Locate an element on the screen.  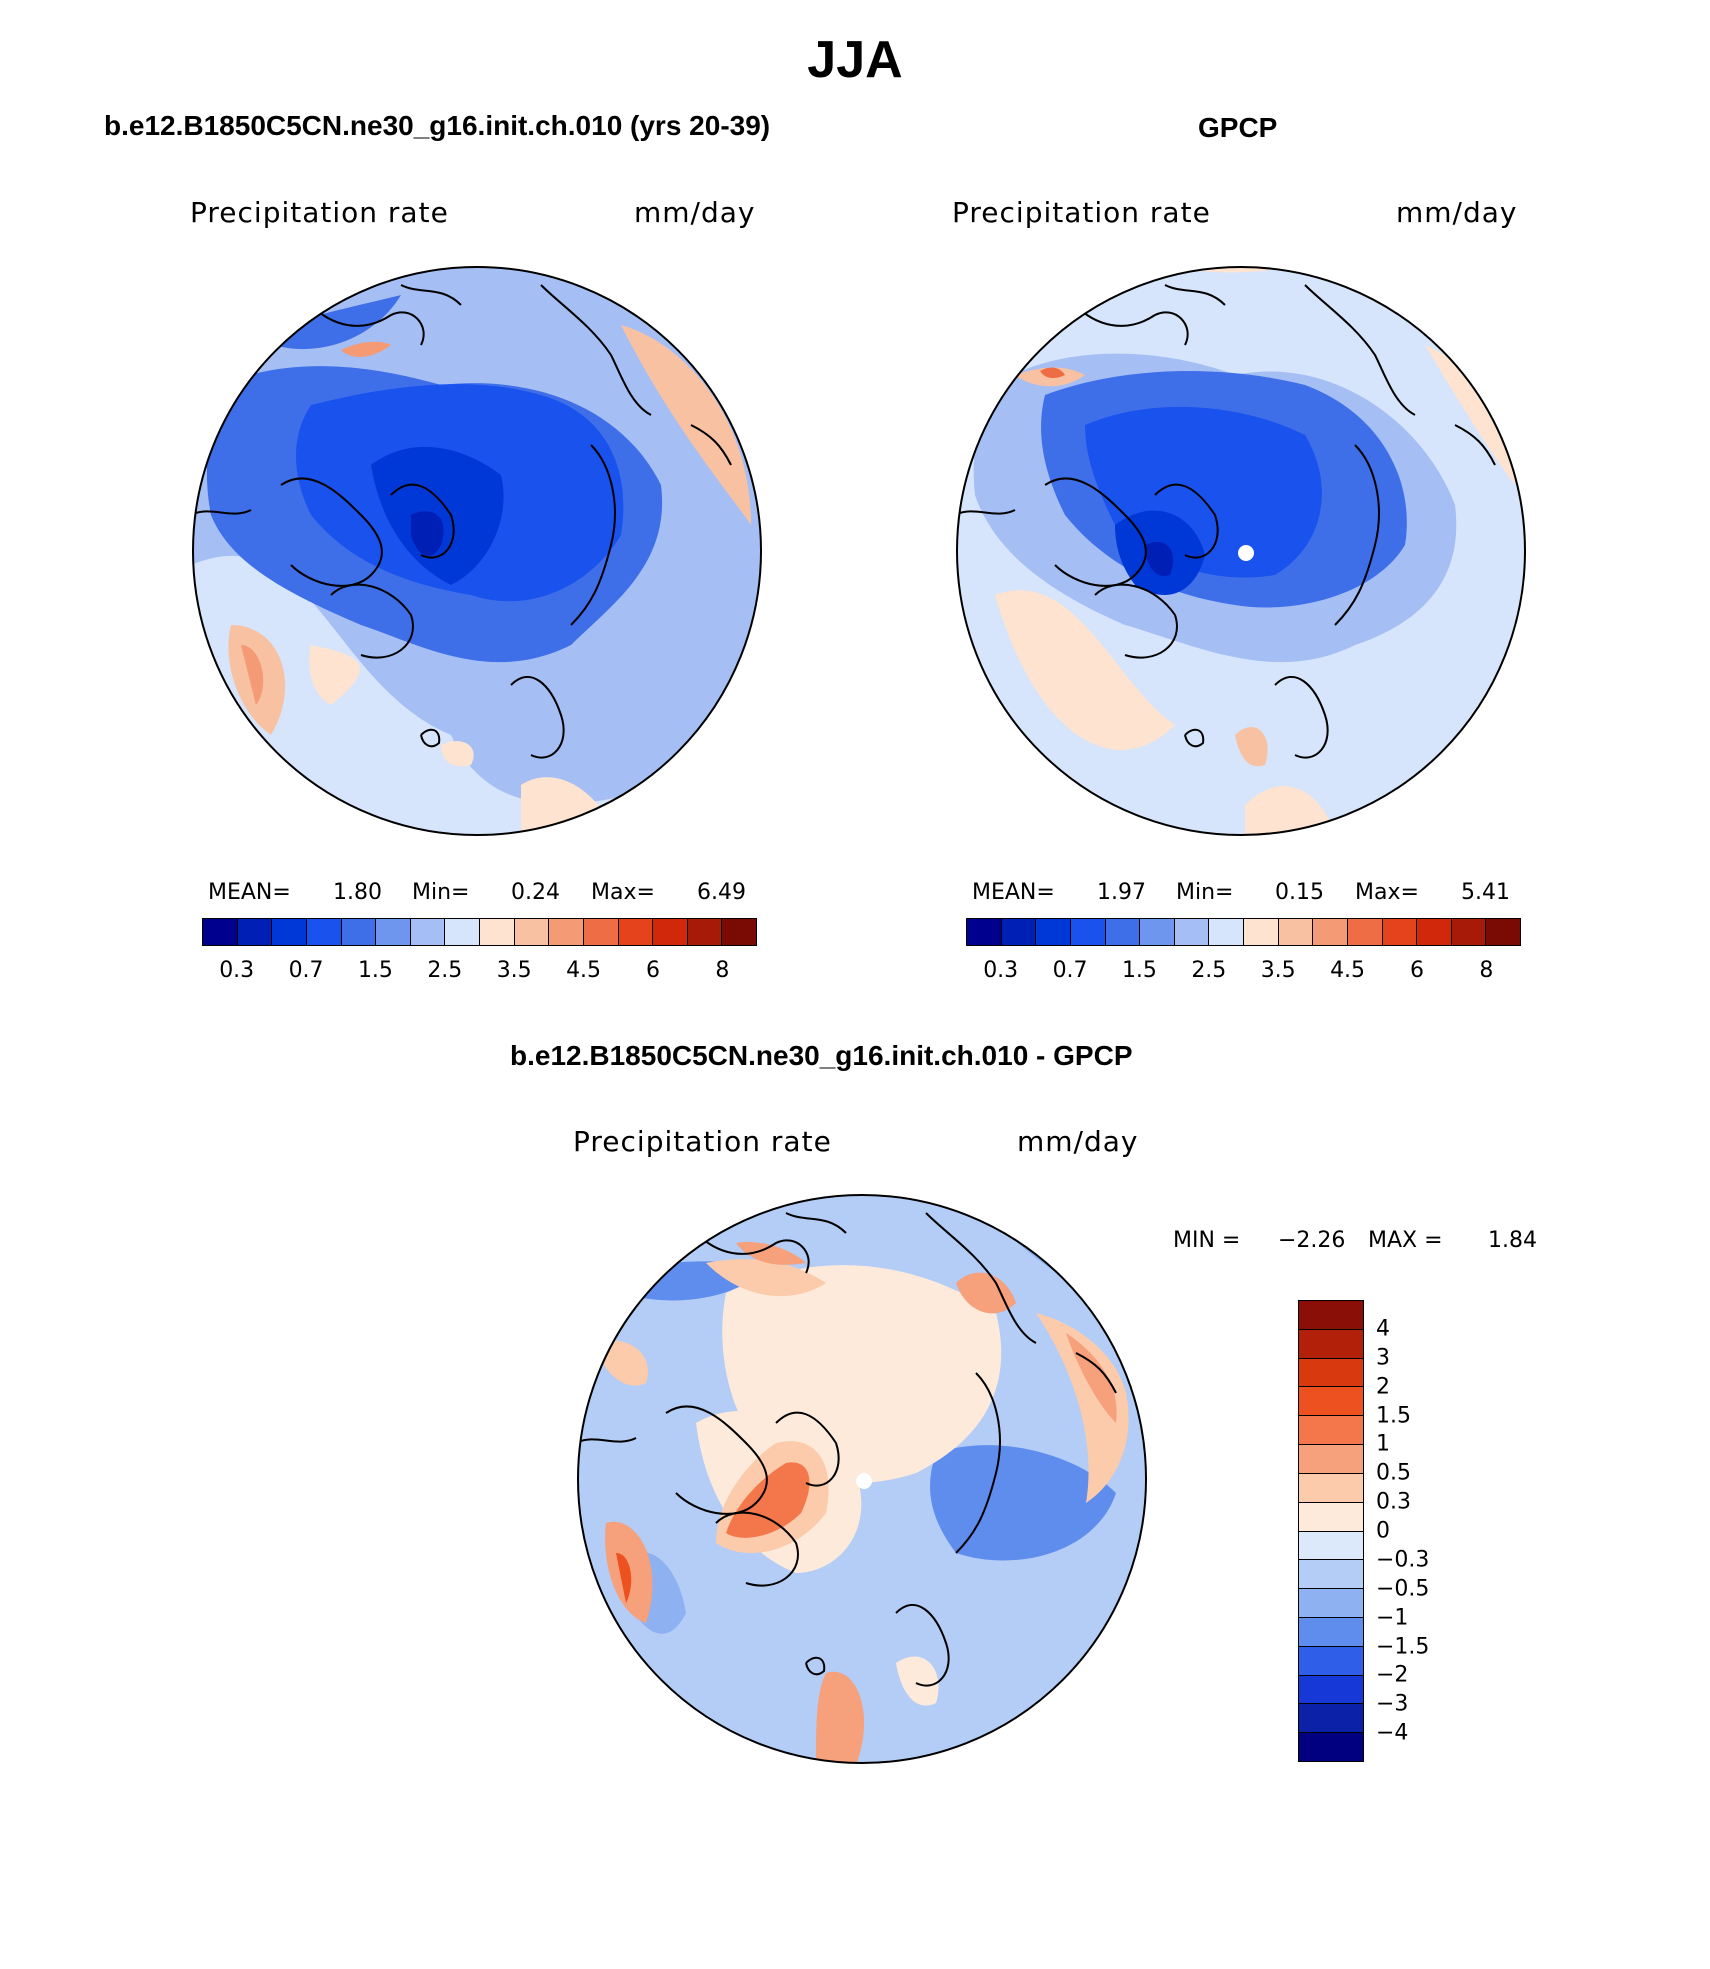
colorbar-tick-label: 3.5 is located at coordinates (514, 970).